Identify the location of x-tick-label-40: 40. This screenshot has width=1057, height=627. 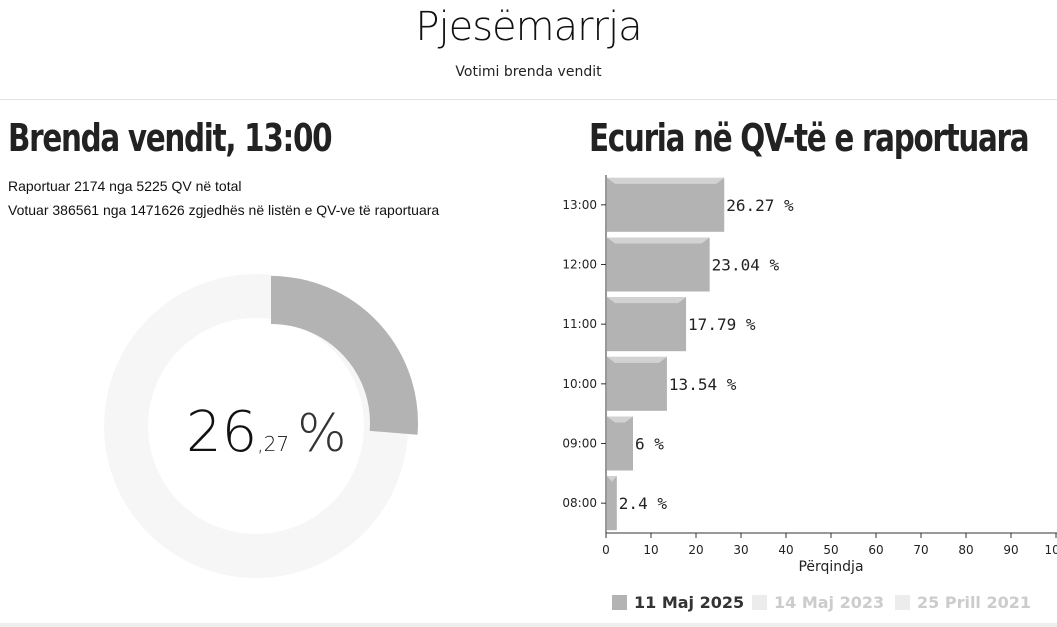
(785, 550).